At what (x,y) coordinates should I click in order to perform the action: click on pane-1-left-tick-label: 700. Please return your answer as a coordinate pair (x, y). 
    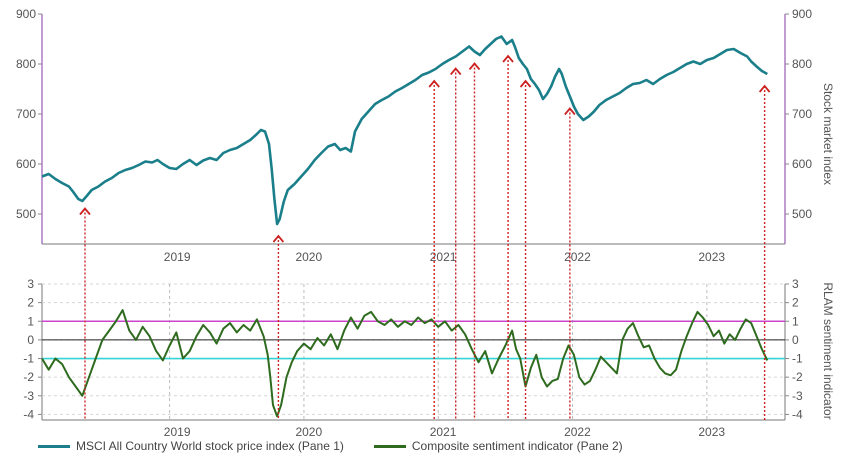
    Looking at the image, I should click on (26, 114).